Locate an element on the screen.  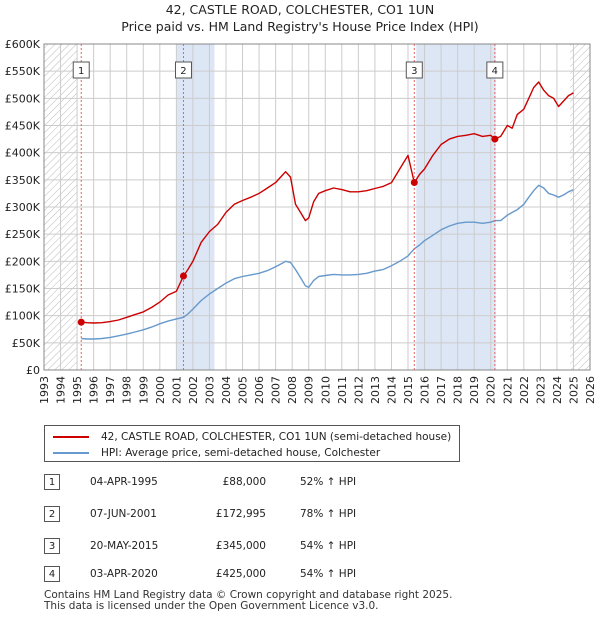
x-tick-label: 2015 is located at coordinates (408, 390).